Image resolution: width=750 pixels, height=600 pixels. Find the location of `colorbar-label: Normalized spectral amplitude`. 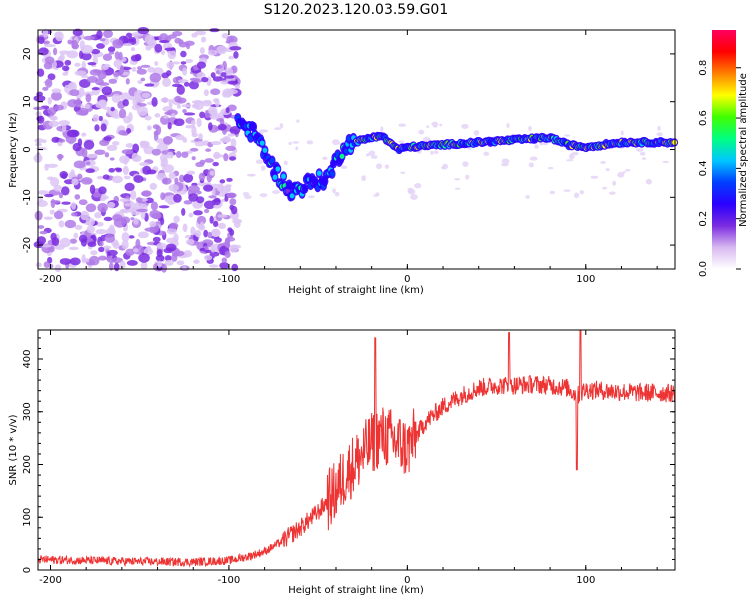

colorbar-label: Normalized spectral amplitude is located at coordinates (743, 150).